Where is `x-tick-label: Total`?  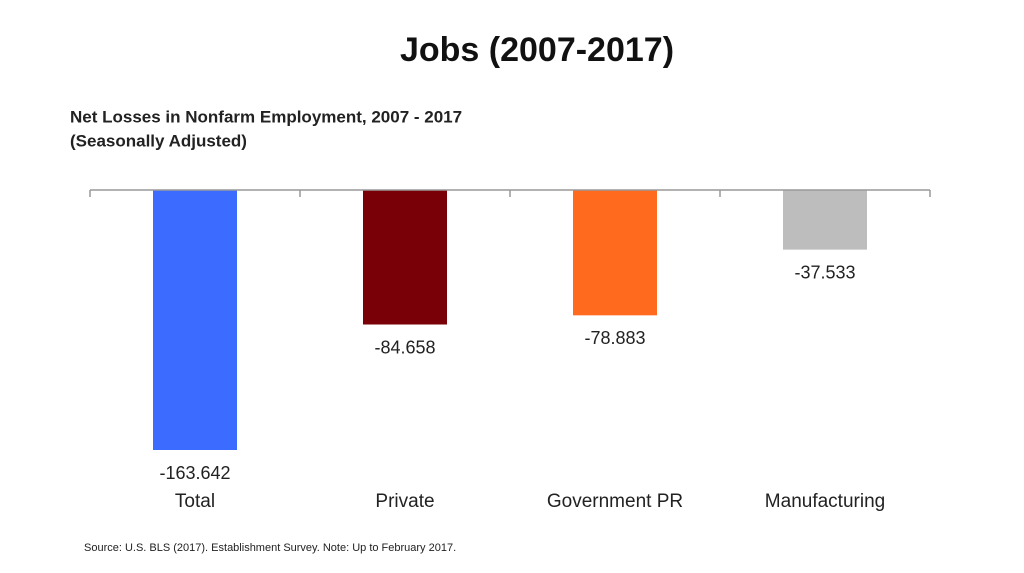
x-tick-label: Total is located at coordinates (195, 501).